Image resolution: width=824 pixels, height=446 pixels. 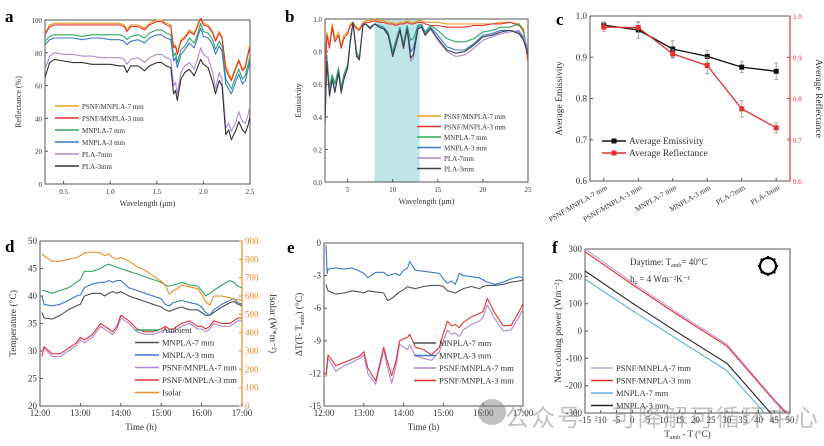 I want to click on y-tick-label: 60, so click(x=39, y=87).